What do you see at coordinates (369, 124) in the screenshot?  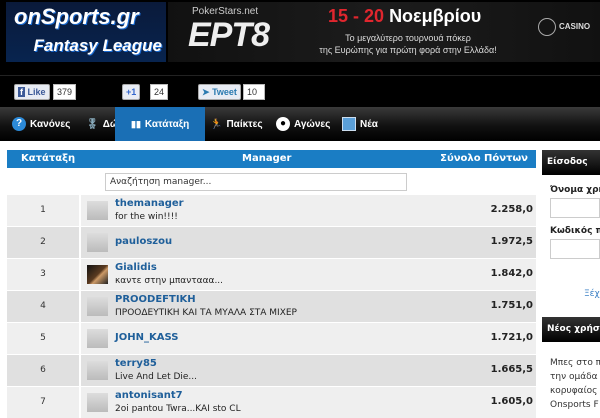 I see `nav-label: Νέα` at bounding box center [369, 124].